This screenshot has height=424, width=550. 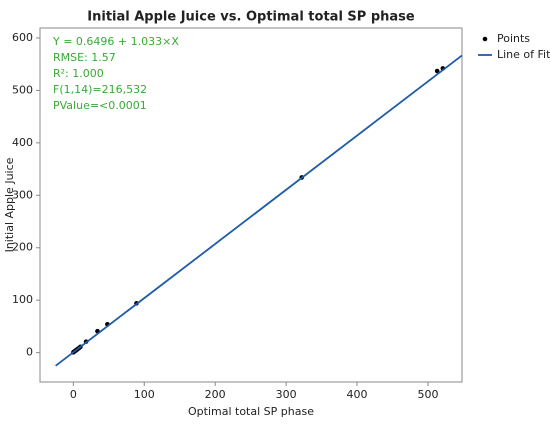 What do you see at coordinates (100, 89) in the screenshot?
I see `annotation: F(1,14)=216,532` at bounding box center [100, 89].